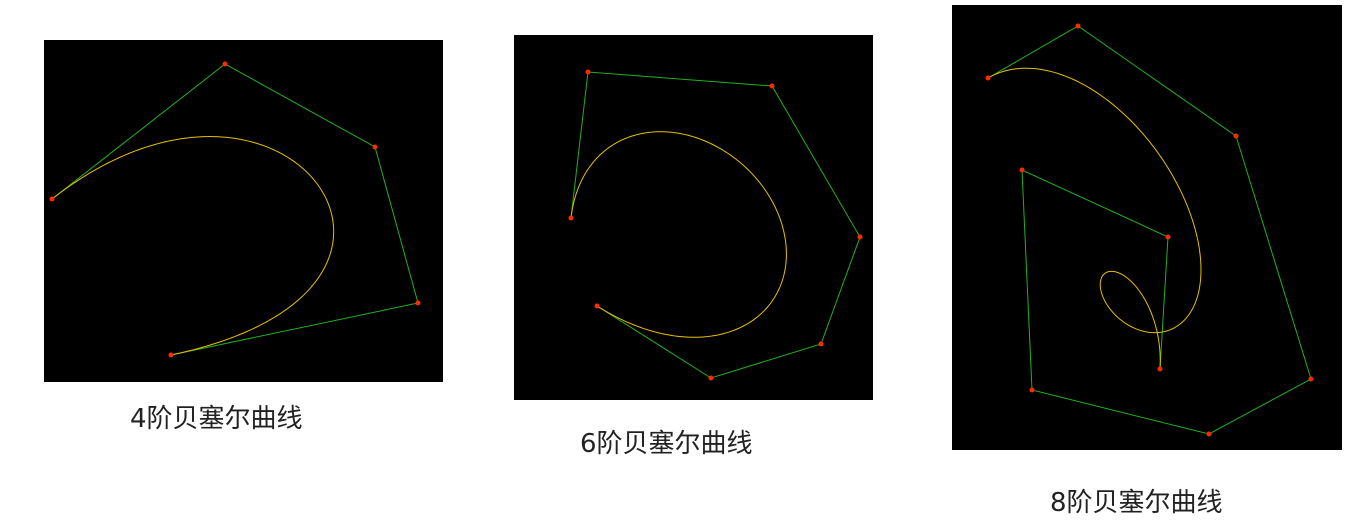  What do you see at coordinates (1136, 503) in the screenshot?
I see `diagram-caption-3: 8阶贝塞尔曲线` at bounding box center [1136, 503].